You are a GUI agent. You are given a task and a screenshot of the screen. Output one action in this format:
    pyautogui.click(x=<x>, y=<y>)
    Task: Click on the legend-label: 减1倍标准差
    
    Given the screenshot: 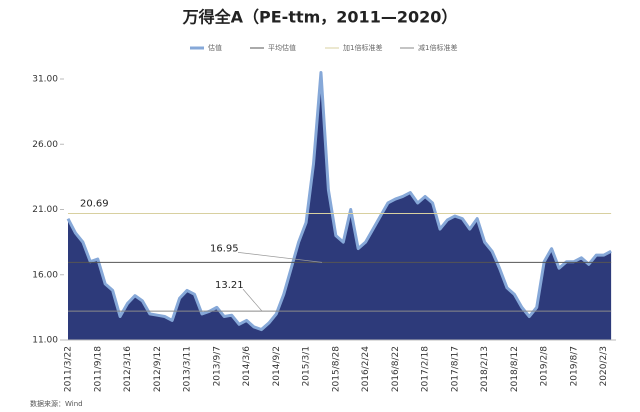 What is the action you would take?
    pyautogui.click(x=437, y=47)
    